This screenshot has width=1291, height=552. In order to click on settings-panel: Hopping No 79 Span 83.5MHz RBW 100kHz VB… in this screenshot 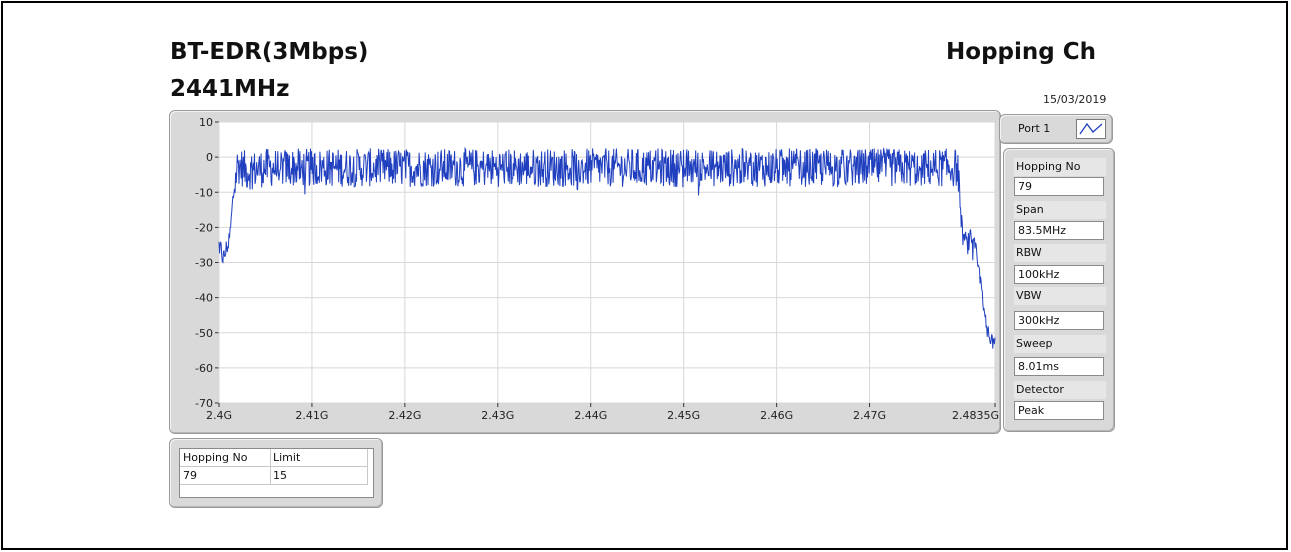, I will do `click(1059, 290)`.